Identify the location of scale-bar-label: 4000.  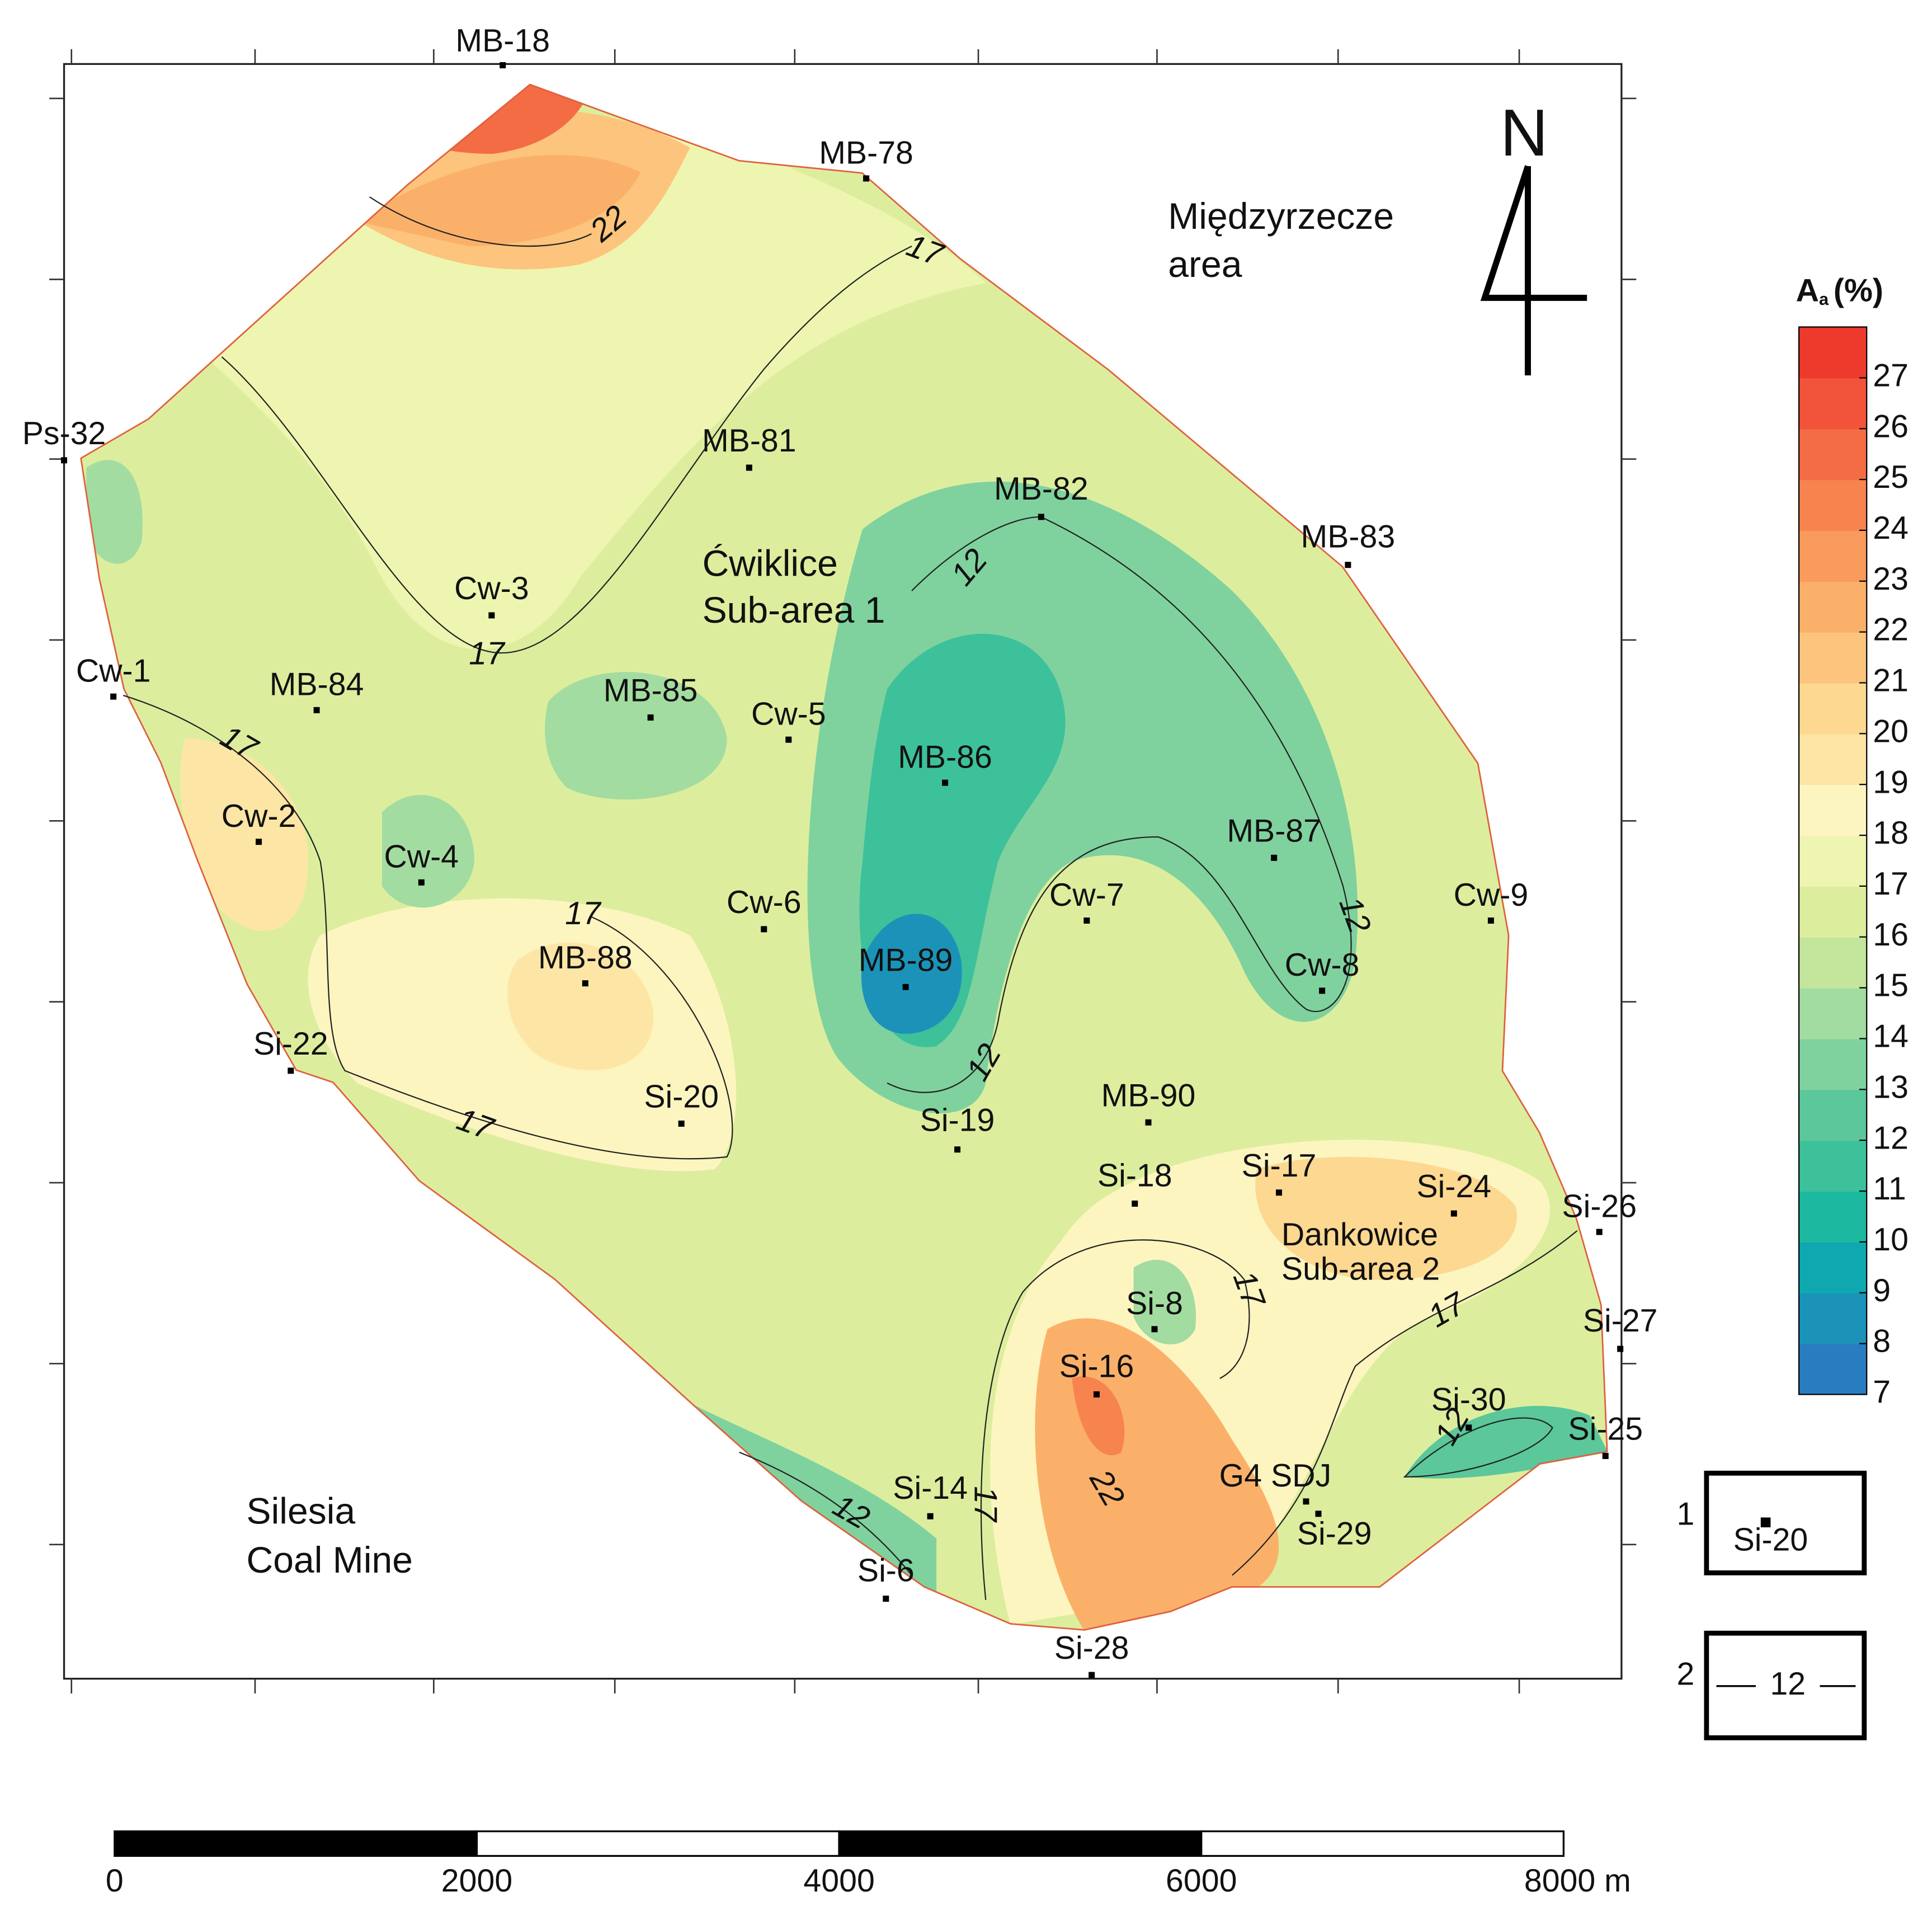
(838, 1881).